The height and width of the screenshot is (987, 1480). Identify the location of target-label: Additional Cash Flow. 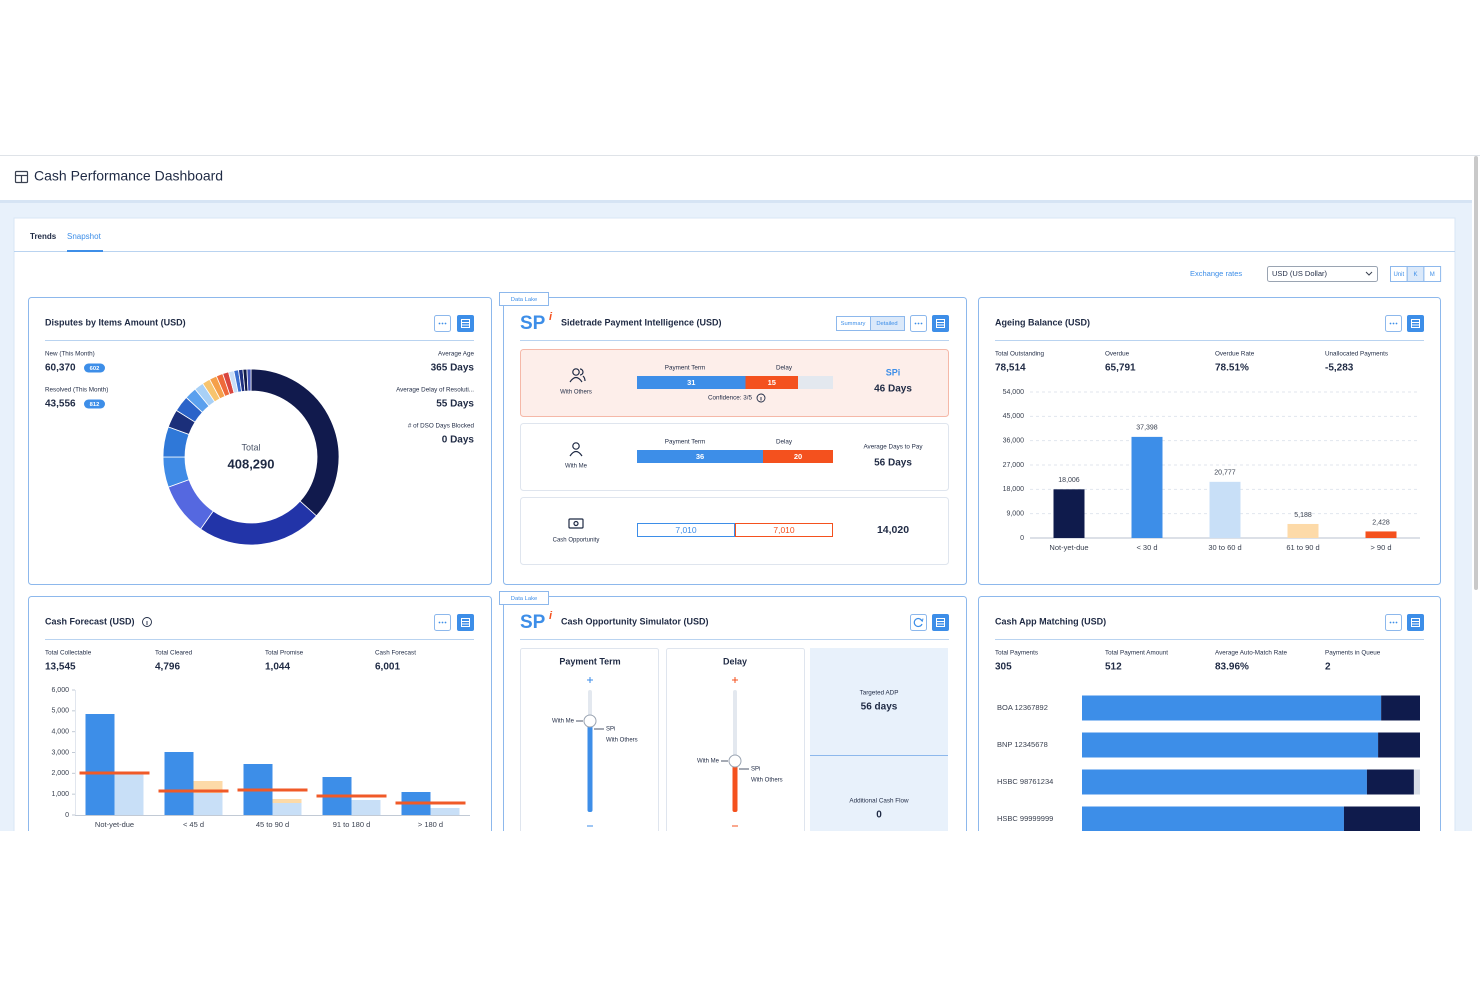
(879, 801).